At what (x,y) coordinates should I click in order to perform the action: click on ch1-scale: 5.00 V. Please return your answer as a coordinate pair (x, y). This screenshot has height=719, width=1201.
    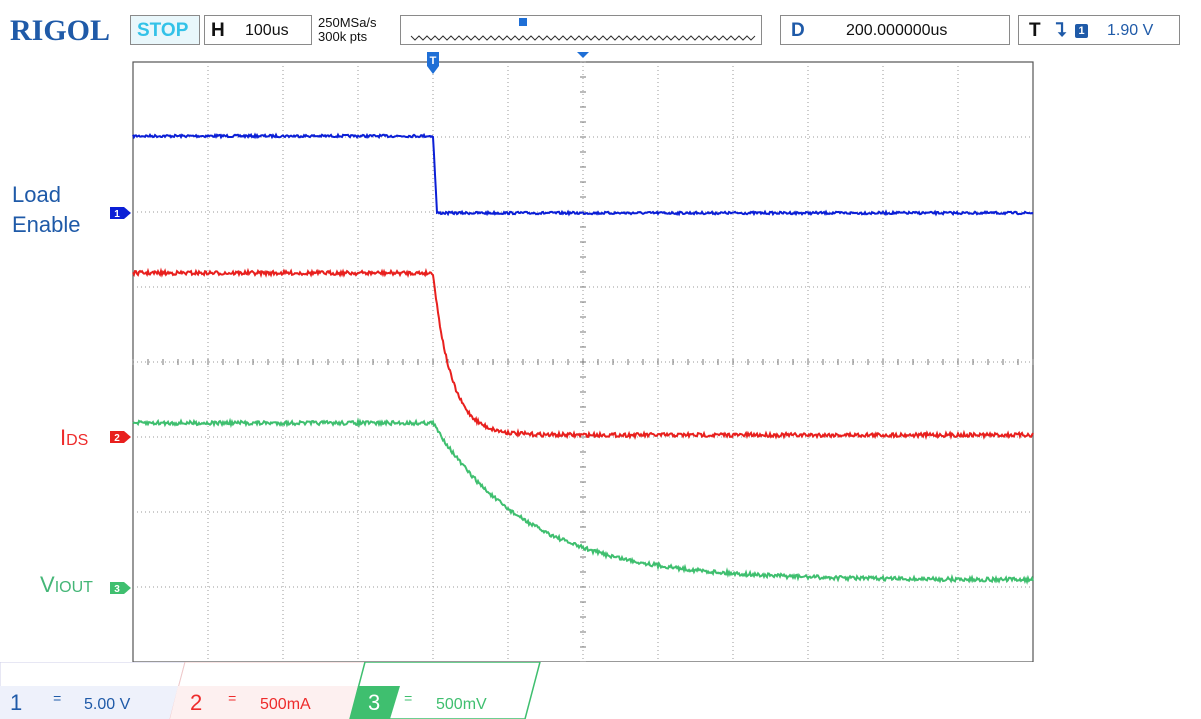
    Looking at the image, I should click on (107, 704).